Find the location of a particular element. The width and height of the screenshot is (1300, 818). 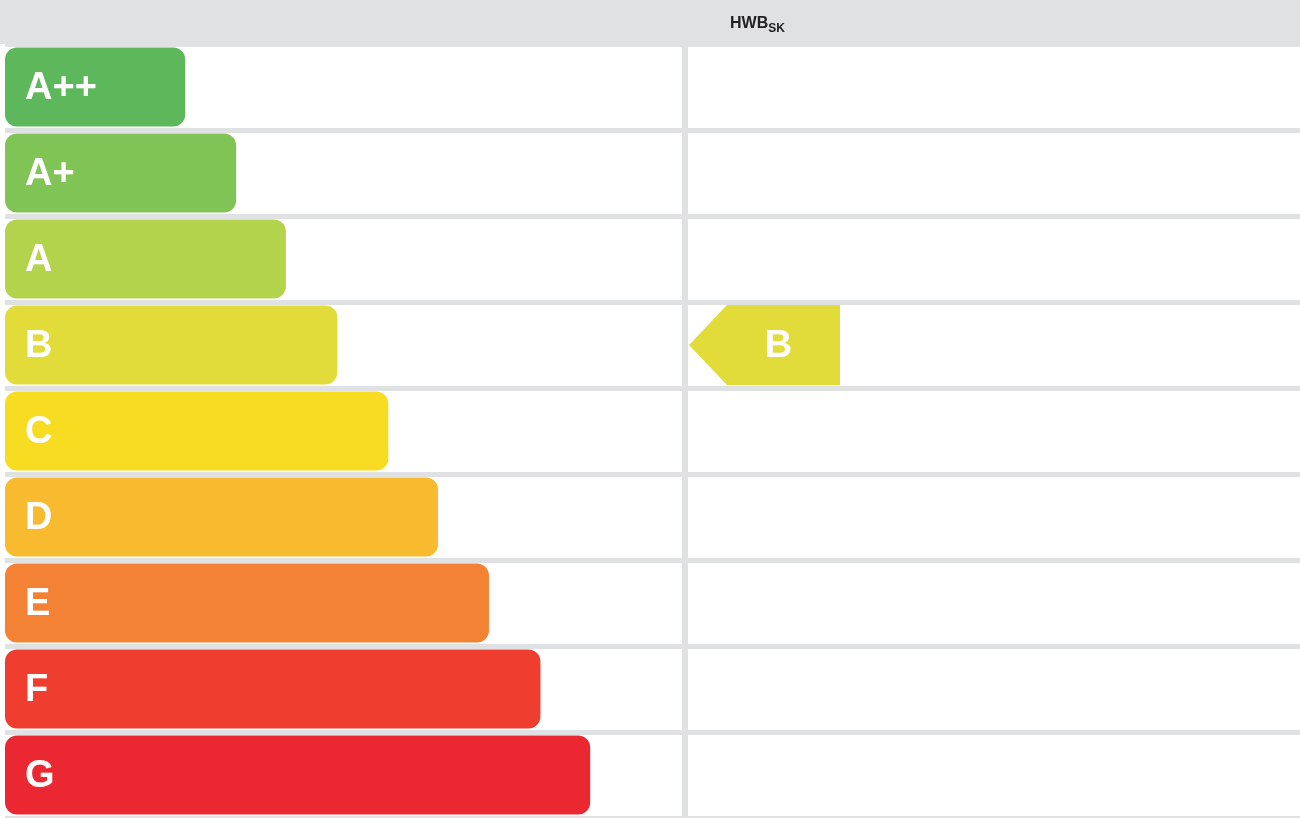

y-tick-label: E is located at coordinates (38, 602).